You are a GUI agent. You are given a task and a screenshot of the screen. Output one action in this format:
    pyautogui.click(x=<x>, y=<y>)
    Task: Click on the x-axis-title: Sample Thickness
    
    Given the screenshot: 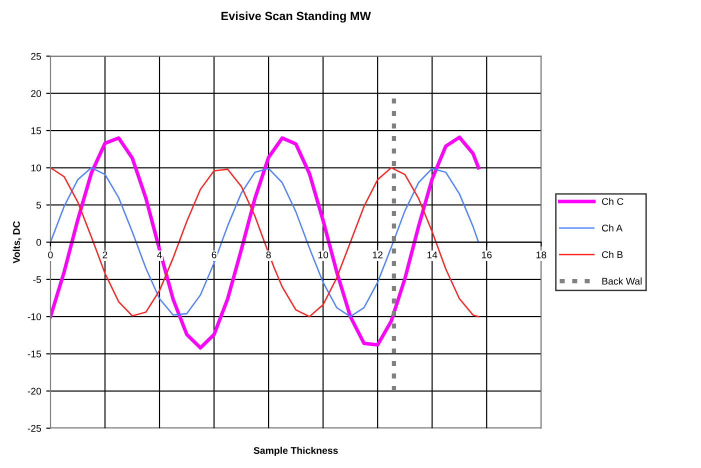 What is the action you would take?
    pyautogui.click(x=296, y=451)
    